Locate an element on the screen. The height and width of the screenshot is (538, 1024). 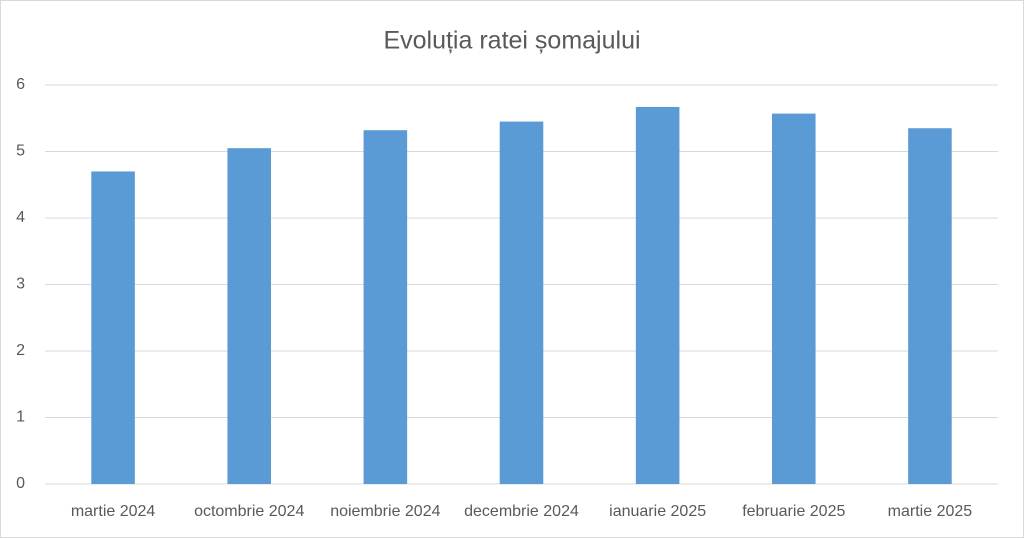
x-tick-label: noiembrie 2024 is located at coordinates (385, 511).